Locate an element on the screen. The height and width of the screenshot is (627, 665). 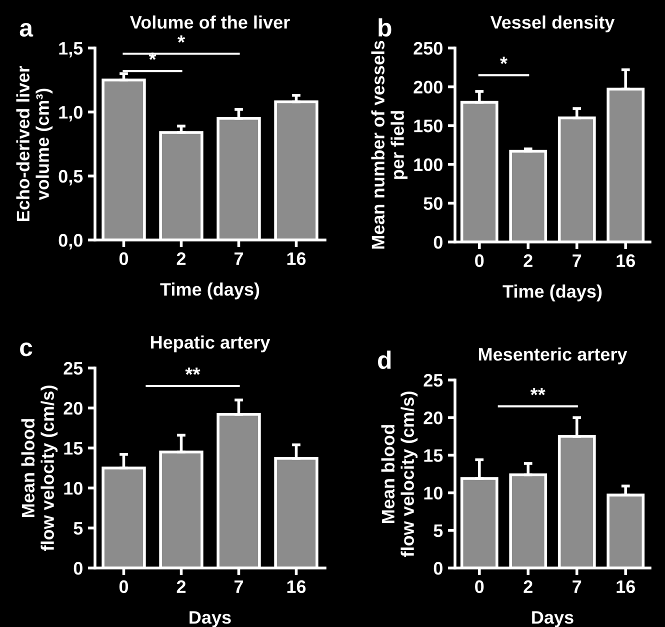
text: c is located at coordinates (26, 349).